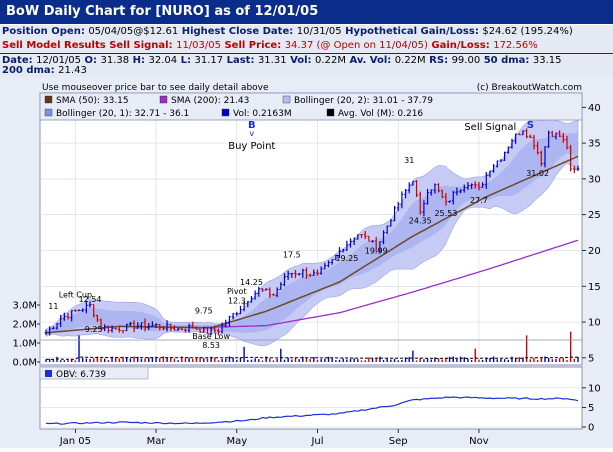  I want to click on sell-signal-label: Sell Model Results Sell Signal:, so click(87, 45).